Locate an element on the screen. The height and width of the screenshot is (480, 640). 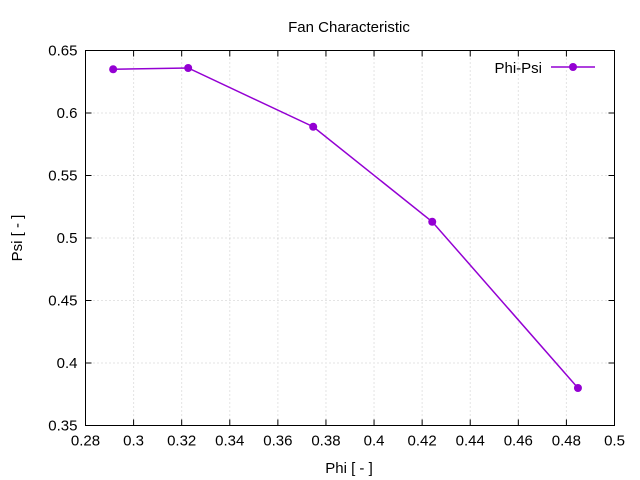
x-tick-label: 0.28 is located at coordinates (85, 441).